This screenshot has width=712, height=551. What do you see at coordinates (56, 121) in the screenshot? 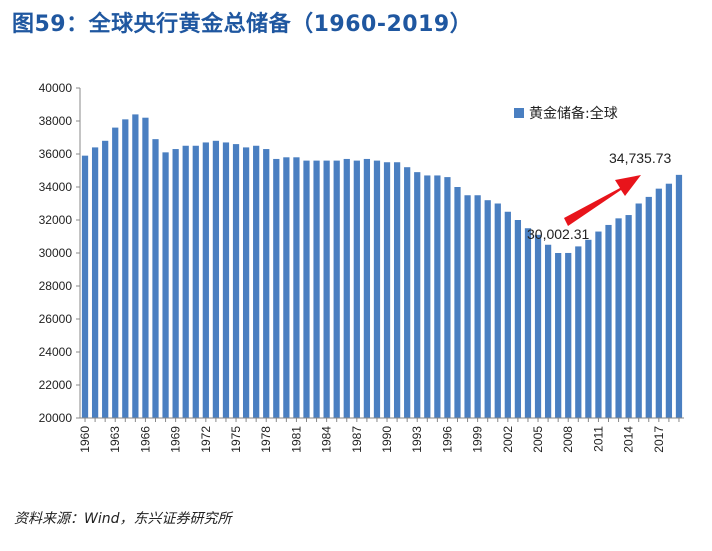
I see `y-tick-label: 38000` at bounding box center [56, 121].